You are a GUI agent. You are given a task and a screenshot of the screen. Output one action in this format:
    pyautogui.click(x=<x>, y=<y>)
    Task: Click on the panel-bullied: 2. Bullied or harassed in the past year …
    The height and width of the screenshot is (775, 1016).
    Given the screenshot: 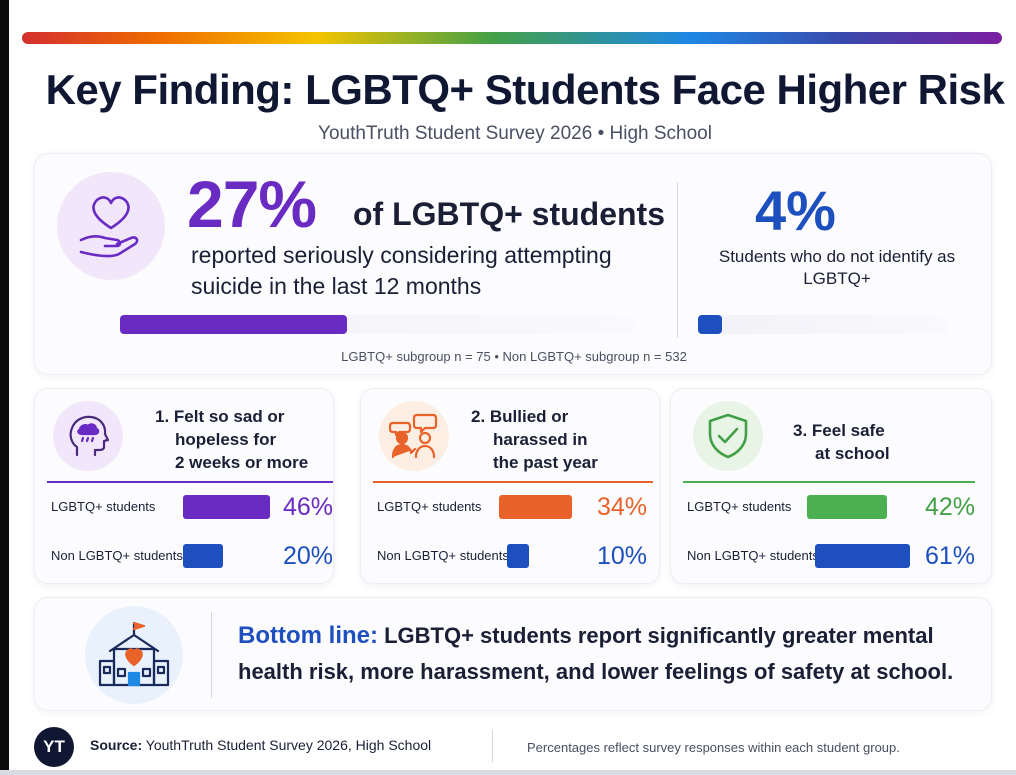 What is the action you would take?
    pyautogui.click(x=510, y=486)
    